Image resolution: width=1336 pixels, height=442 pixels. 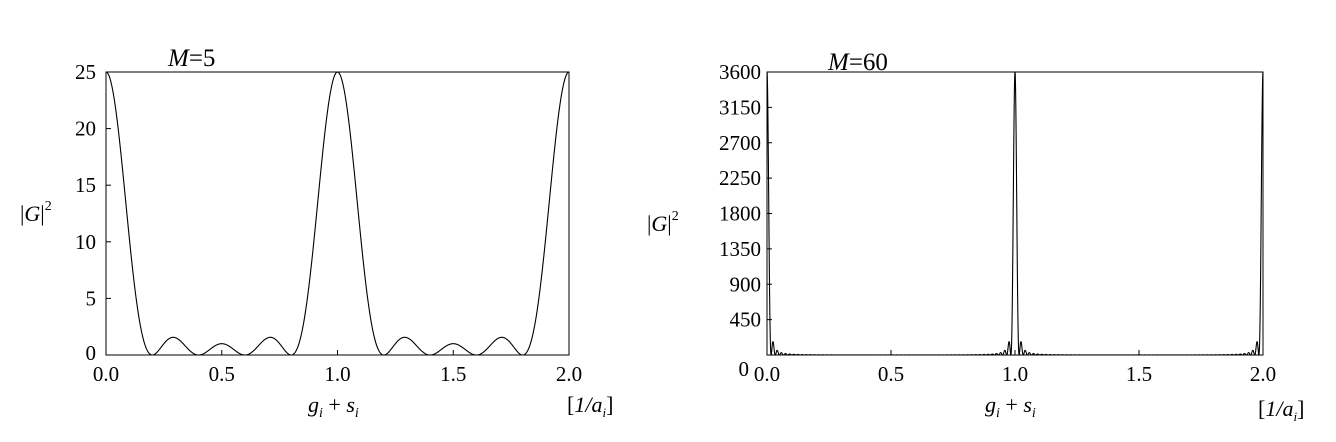 I want to click on y-tick-label: 3600, so click(x=740, y=72).